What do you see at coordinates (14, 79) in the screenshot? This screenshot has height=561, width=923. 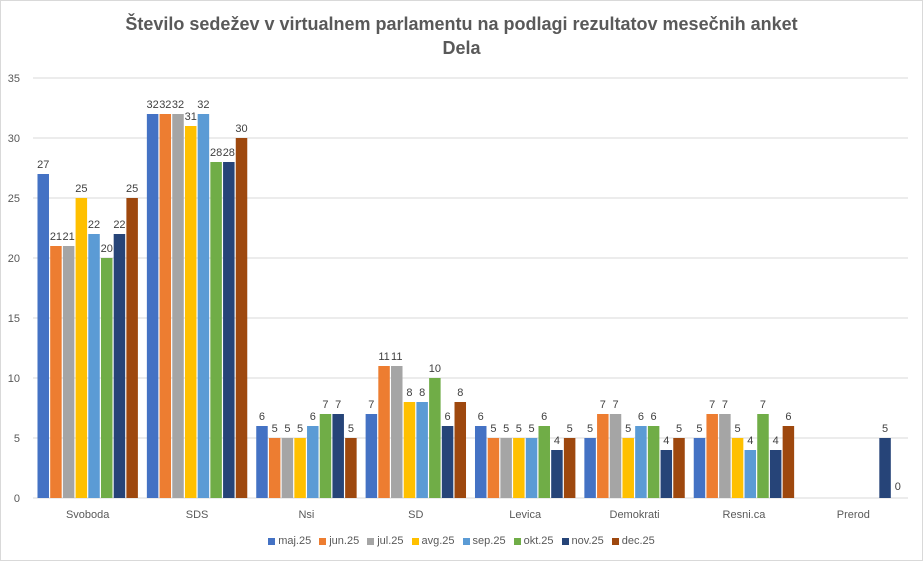 I see `y-tick-label: 35` at bounding box center [14, 79].